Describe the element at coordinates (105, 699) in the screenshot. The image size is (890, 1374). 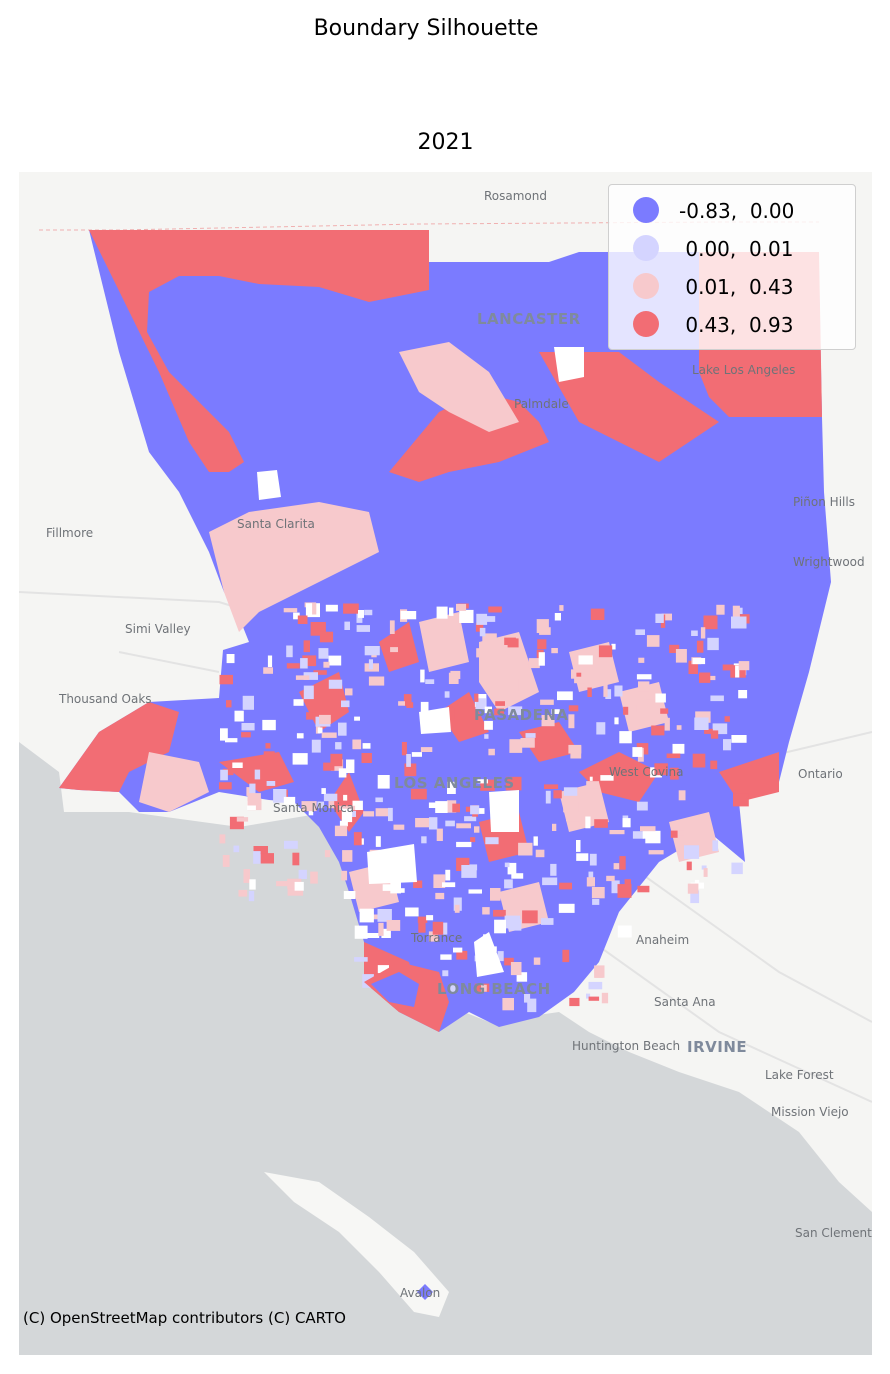
I see `label-thousand-oaks: Thousand Oaks` at that location.